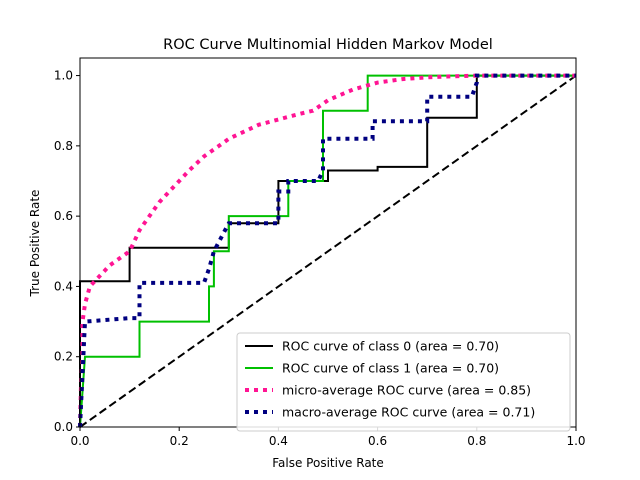 This screenshot has height=480, width=640. Describe the element at coordinates (63, 76) in the screenshot. I see `y-tick-label: 1.0` at that location.